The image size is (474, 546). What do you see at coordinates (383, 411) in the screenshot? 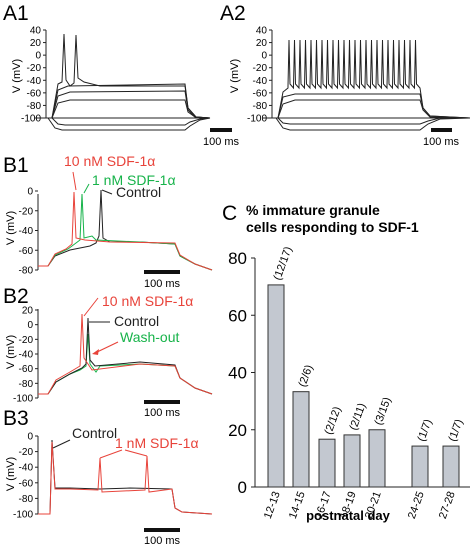
I see `c-bar-label: (3/15)` at bounding box center [383, 411].